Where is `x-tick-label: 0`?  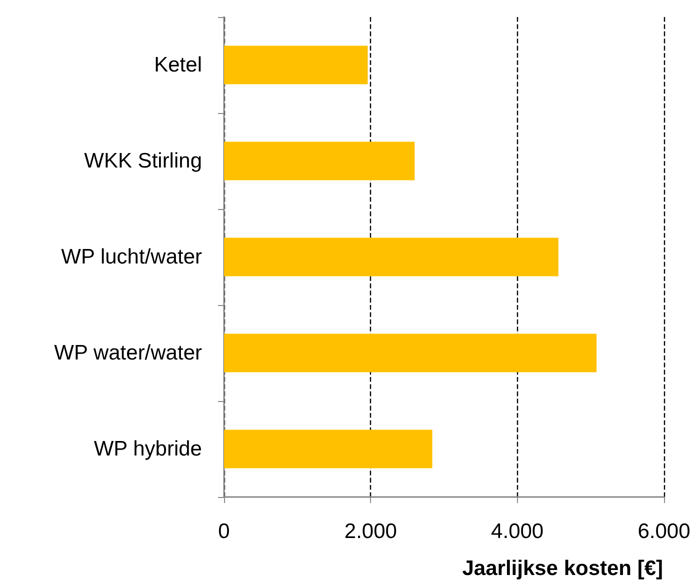
x-tick-label: 0 is located at coordinates (224, 531).